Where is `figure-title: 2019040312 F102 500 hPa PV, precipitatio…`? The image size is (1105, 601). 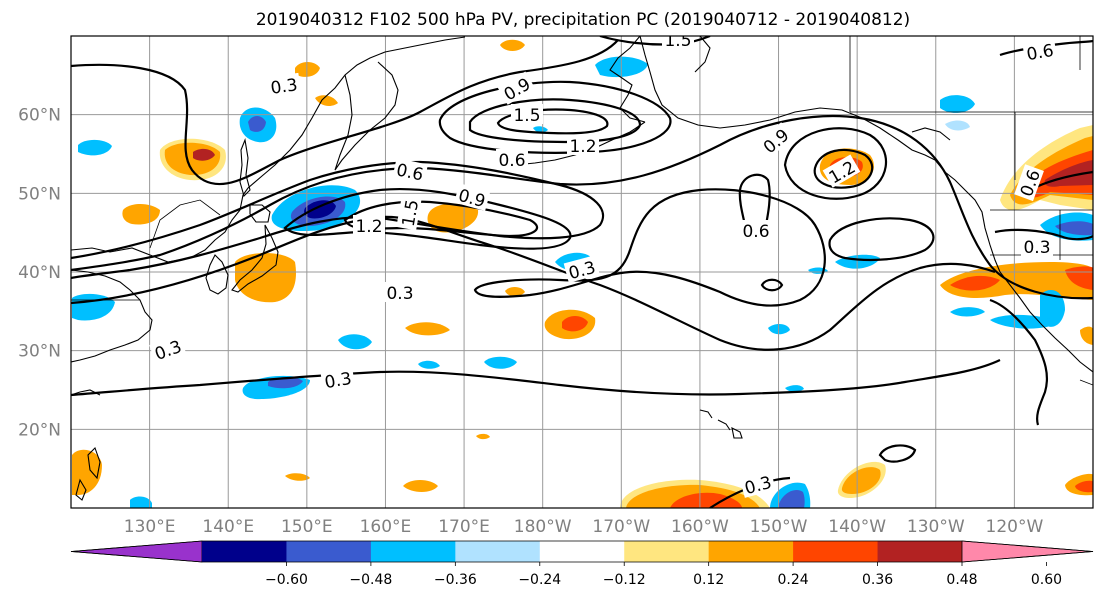 figure-title: 2019040312 F102 500 hPa PV, precipitatio… is located at coordinates (583, 20).